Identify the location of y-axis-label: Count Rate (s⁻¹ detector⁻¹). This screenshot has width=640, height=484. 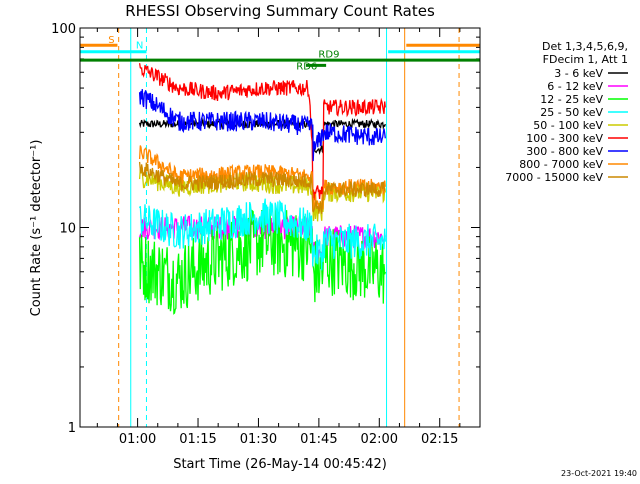
(36, 228).